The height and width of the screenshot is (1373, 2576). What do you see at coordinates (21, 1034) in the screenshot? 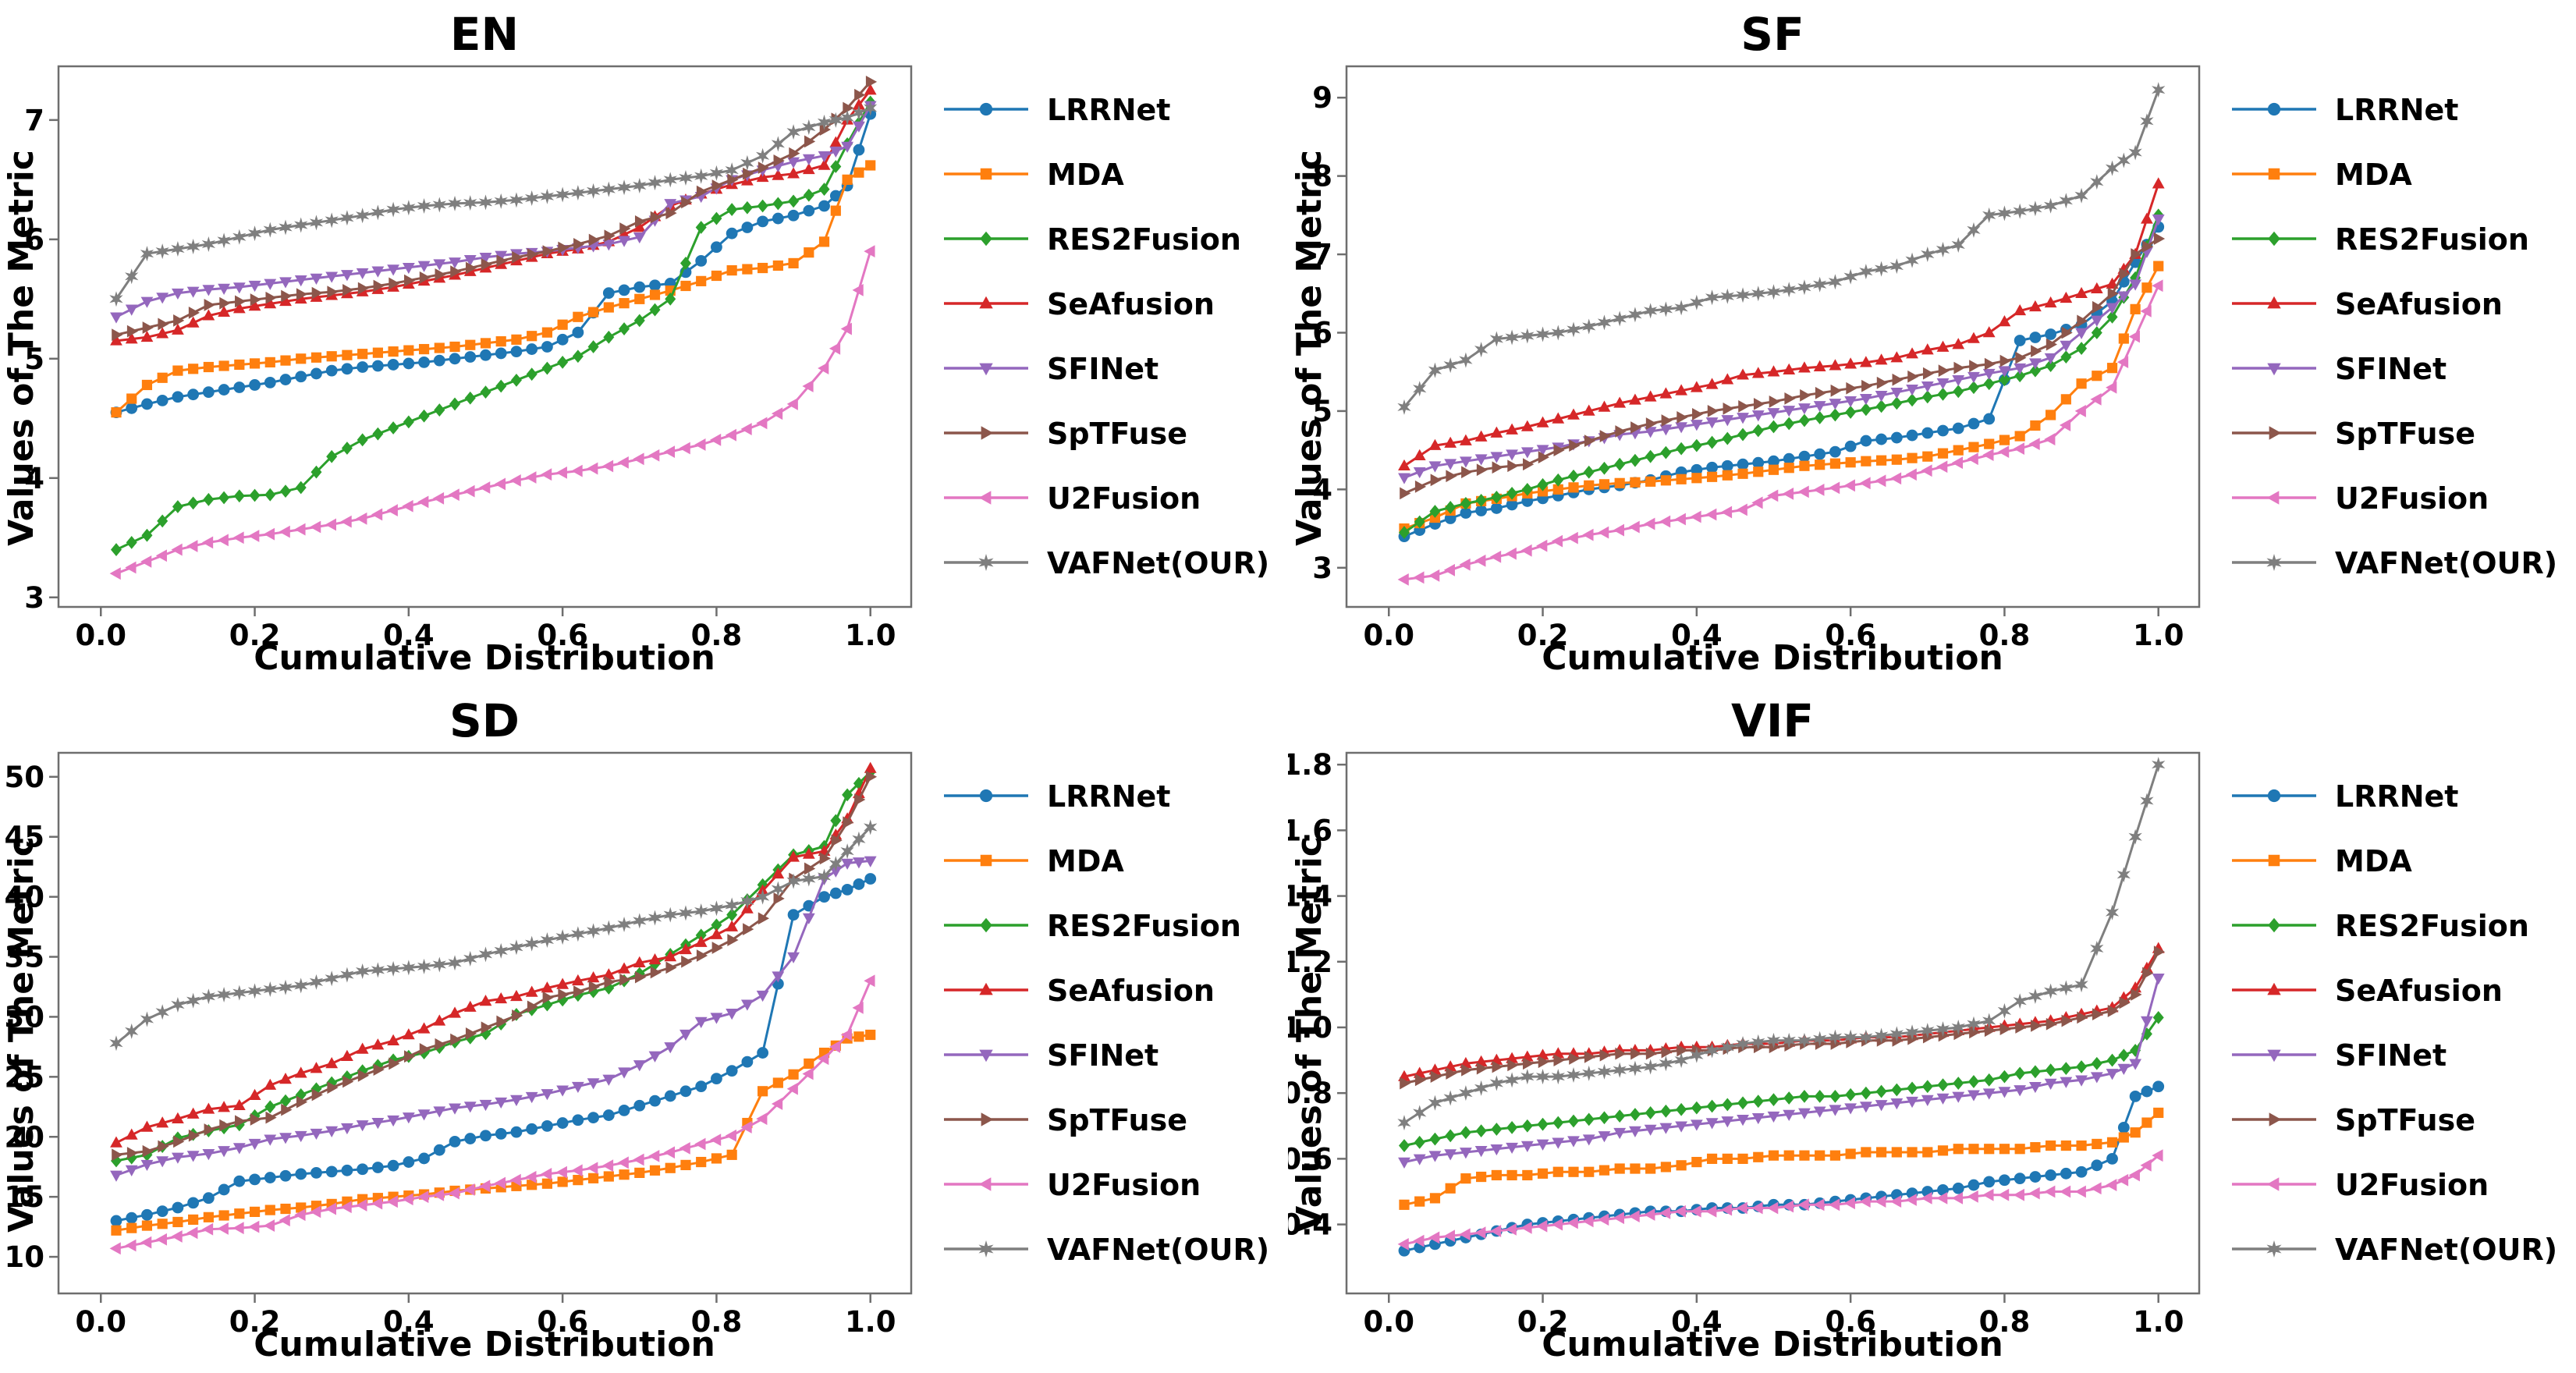
I see `sd-y-axis-label: Values of The Metric` at bounding box center [21, 1034].